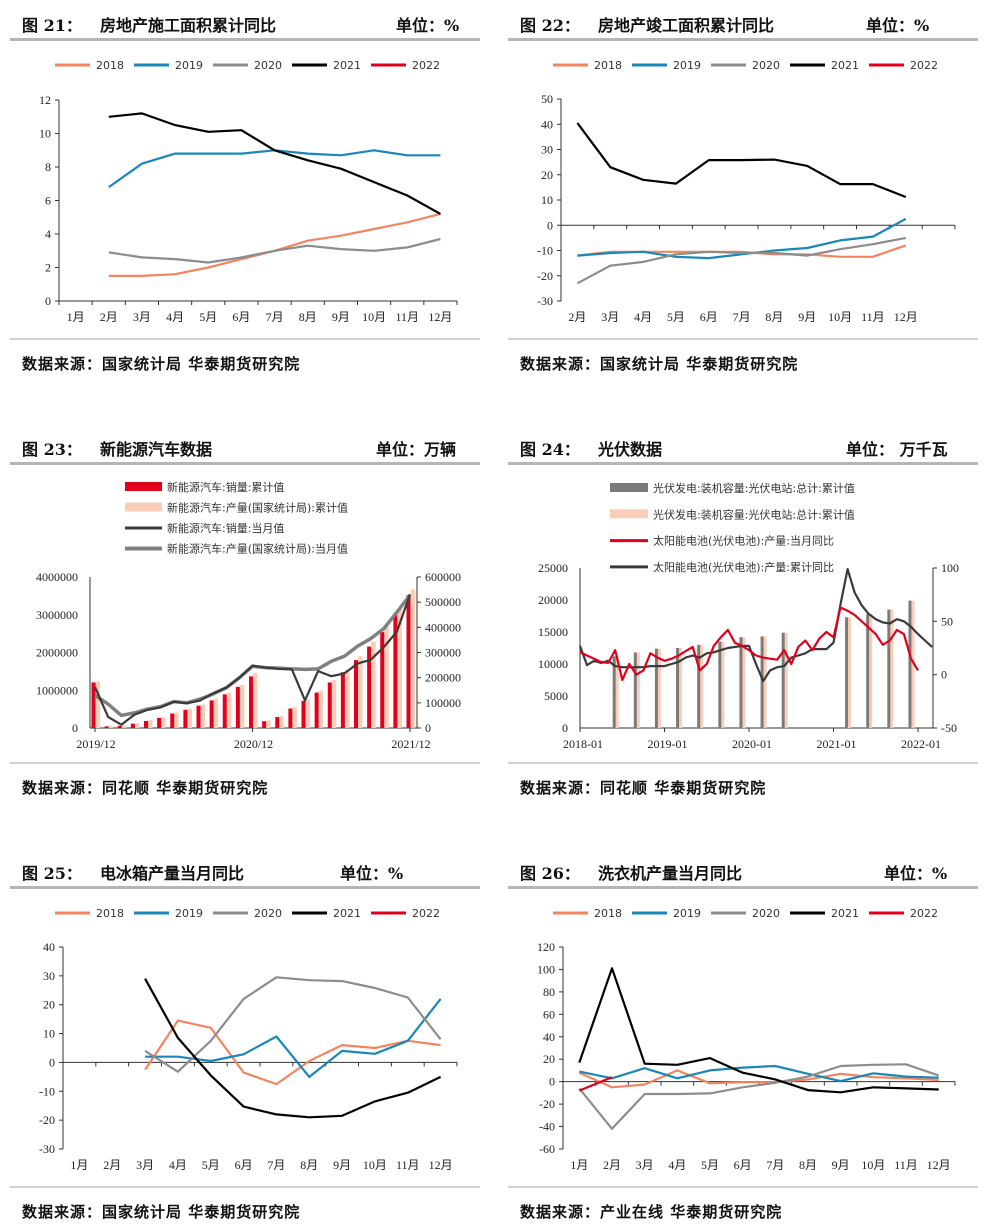 This screenshot has height=1228, width=988. I want to click on figure-24-panel: 图 24： 光伏数据 单位： 万千瓦 数据来源：同花顺 华泰期货研究院, so click(743, 618).